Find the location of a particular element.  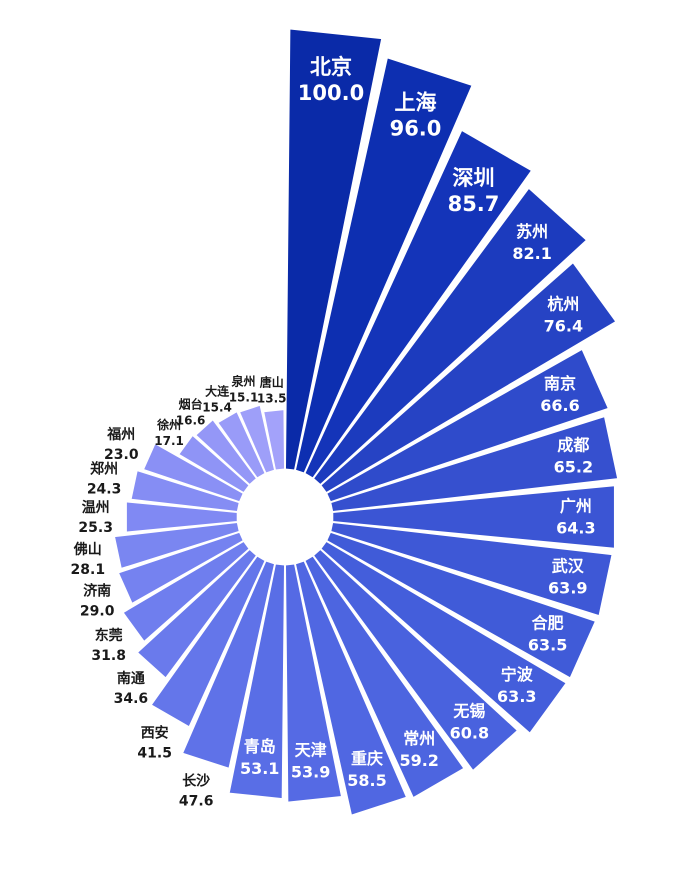

category-label: 温州 is located at coordinates (96, 508).